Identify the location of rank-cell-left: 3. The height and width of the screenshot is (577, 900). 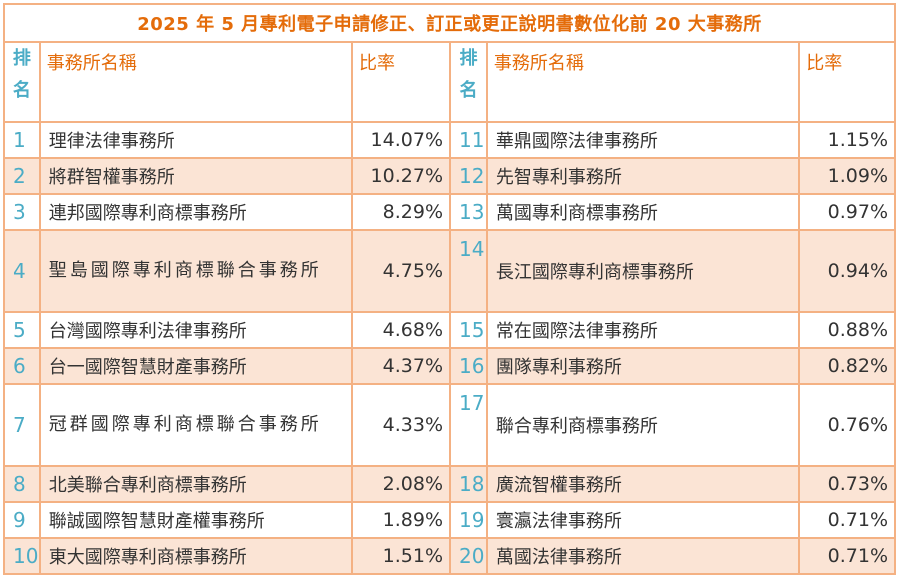
(22, 212).